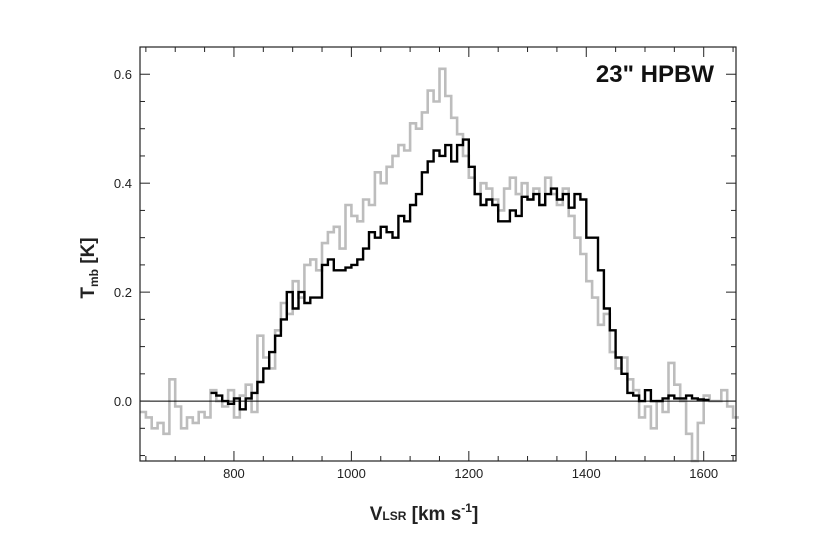  Describe the element at coordinates (94, 278) in the screenshot. I see `y-axis-title-sub: mb` at that location.